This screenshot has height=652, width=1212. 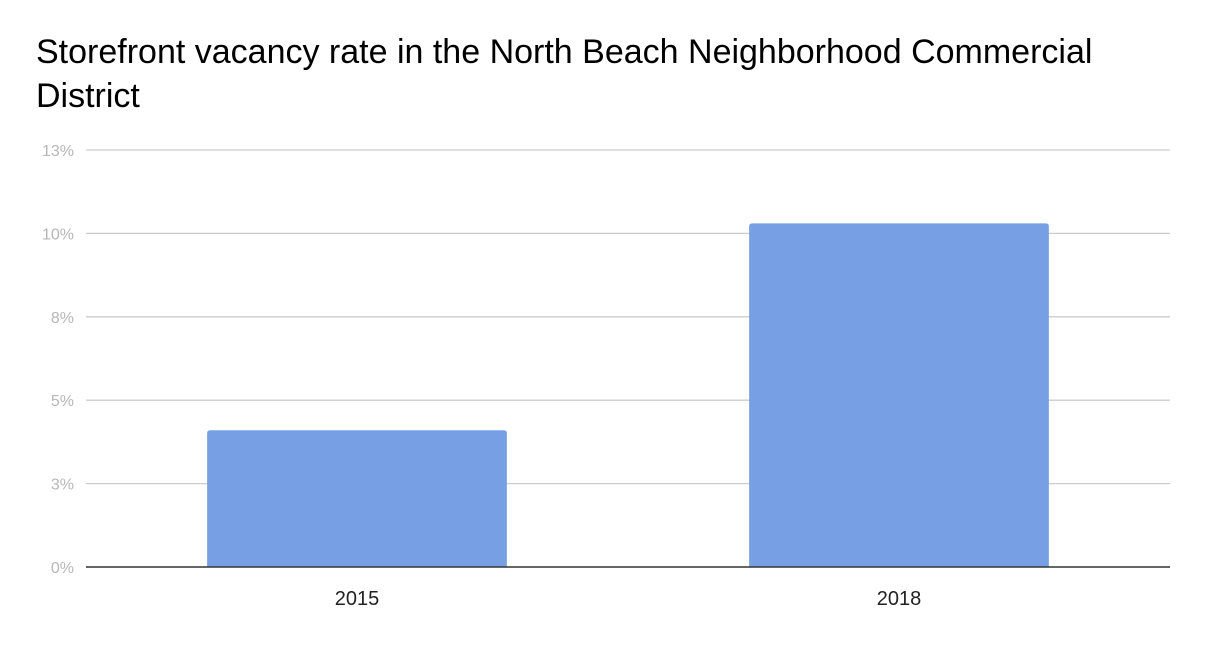 I want to click on y-tick-label: 5%, so click(x=62, y=401).